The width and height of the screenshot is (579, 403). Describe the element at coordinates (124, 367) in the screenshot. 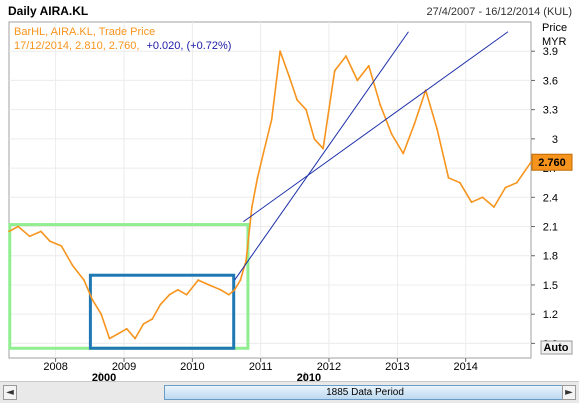

I see `x-tick-label: 2009` at that location.